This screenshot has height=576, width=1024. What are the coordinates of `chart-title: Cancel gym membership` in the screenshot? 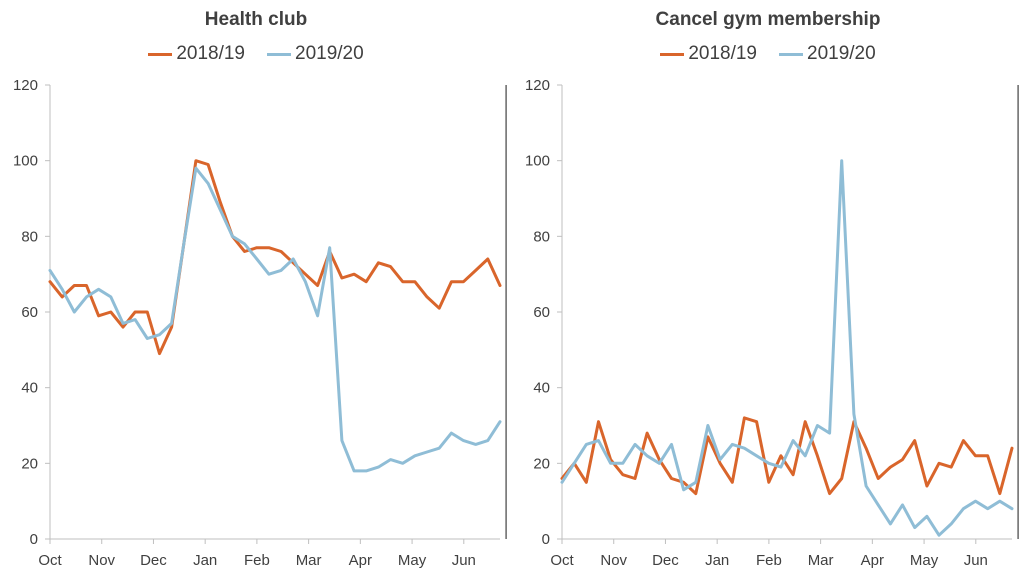 It's located at (768, 19).